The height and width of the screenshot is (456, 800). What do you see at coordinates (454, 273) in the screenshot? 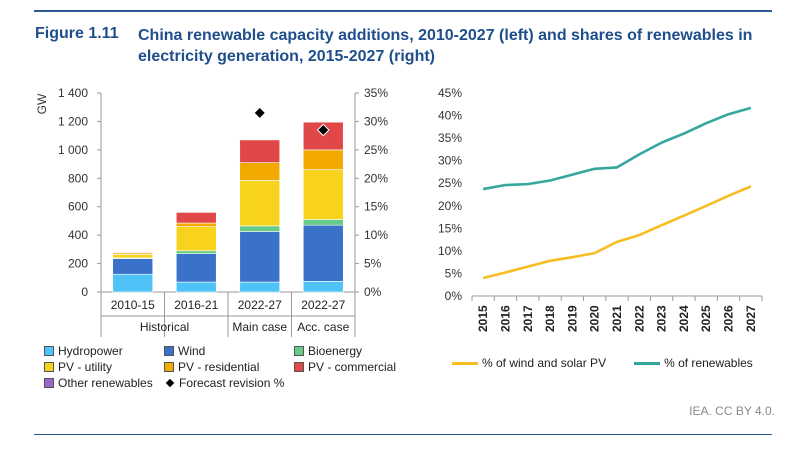
I see `y-tick-label: 5%` at bounding box center [454, 273].